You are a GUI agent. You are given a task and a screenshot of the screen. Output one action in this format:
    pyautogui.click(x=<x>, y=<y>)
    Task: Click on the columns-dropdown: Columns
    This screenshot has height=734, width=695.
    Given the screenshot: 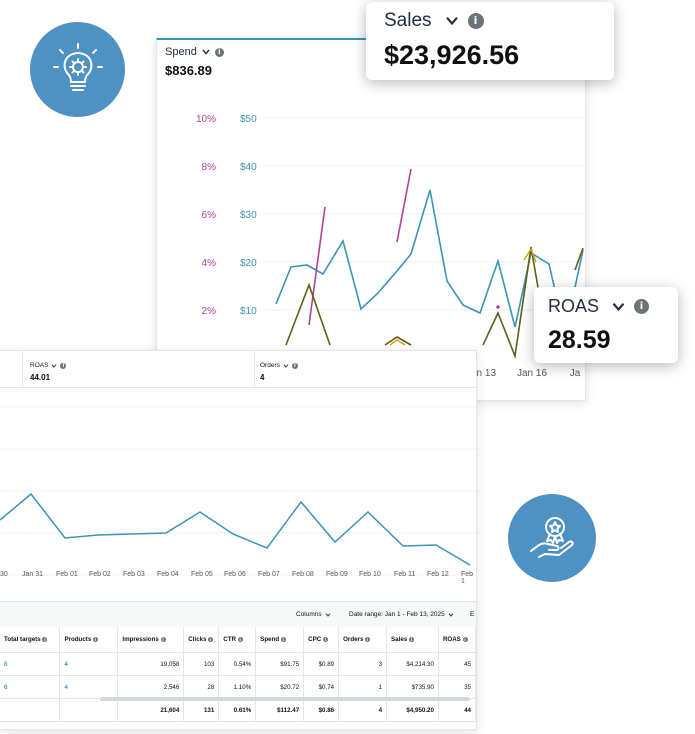 What is the action you would take?
    pyautogui.click(x=313, y=614)
    